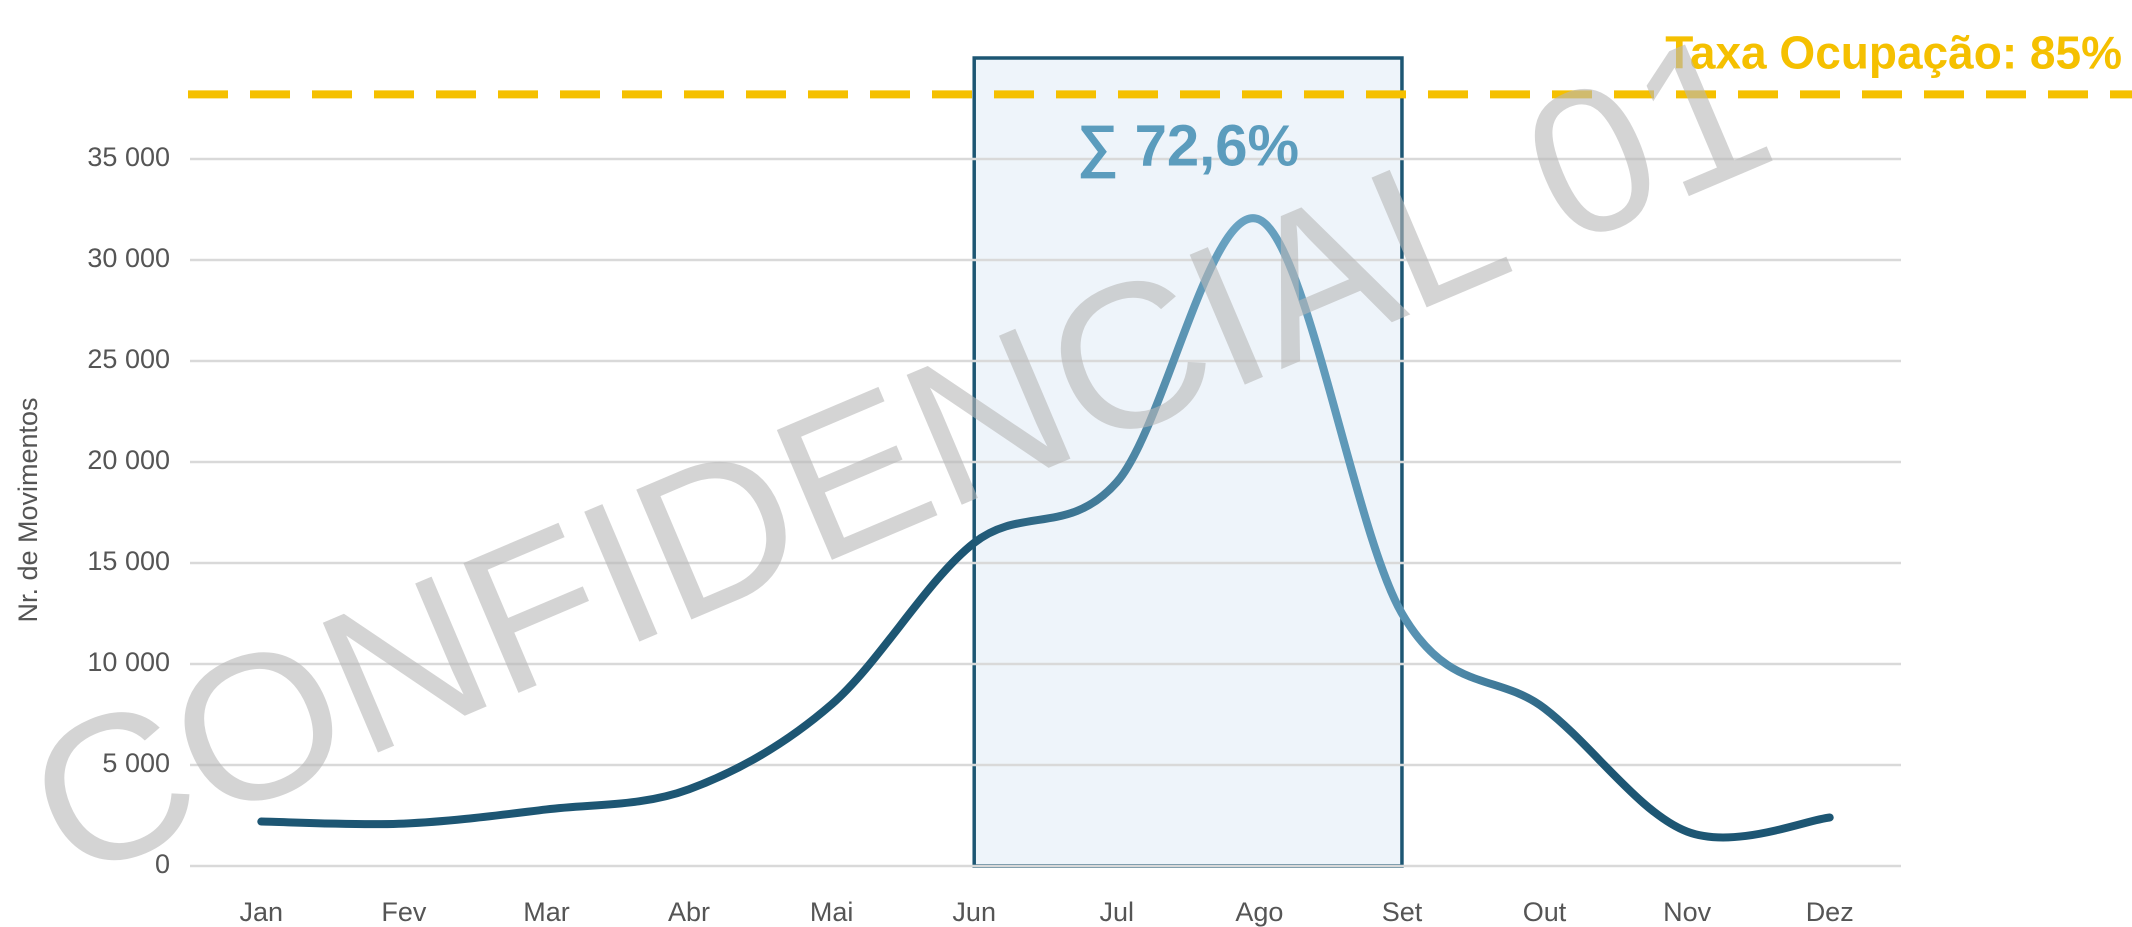 The width and height of the screenshot is (2132, 927). Describe the element at coordinates (974, 912) in the screenshot. I see `x-tick-label: Jun` at that location.